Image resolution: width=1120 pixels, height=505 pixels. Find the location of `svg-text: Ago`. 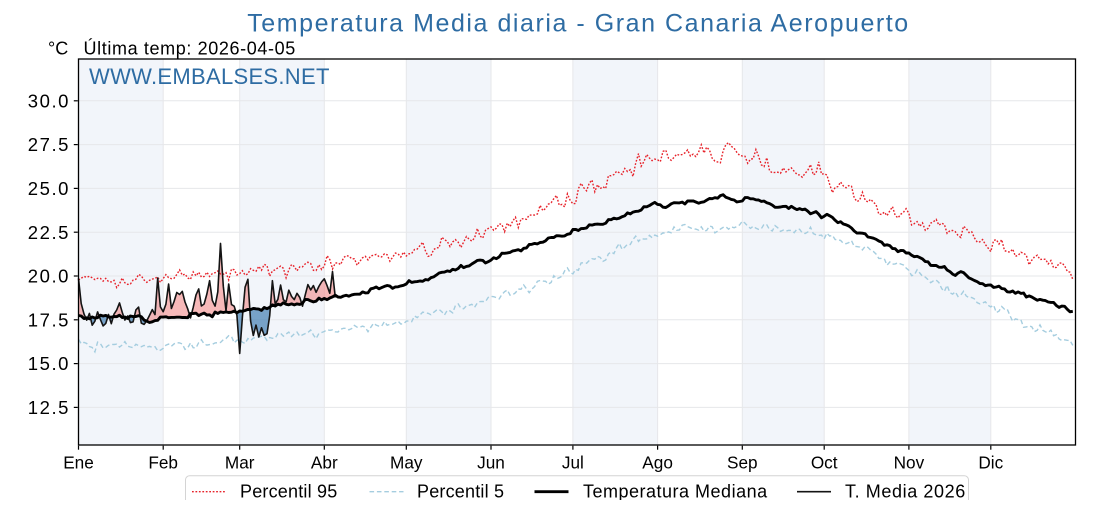

svg-text: Ago is located at coordinates (657, 463).